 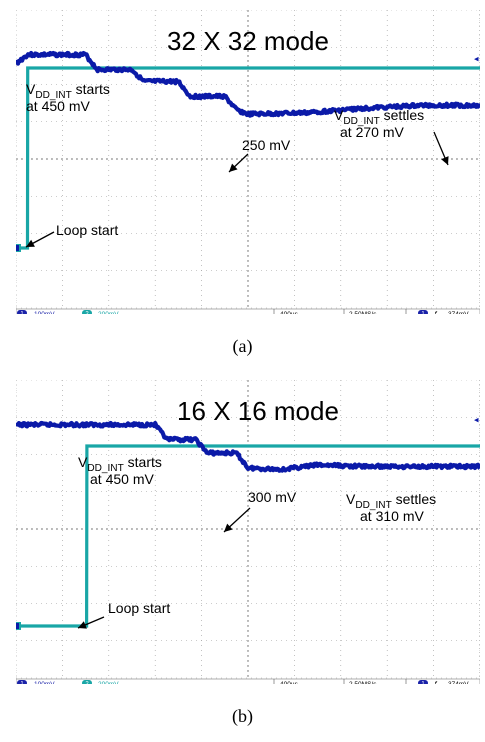 I want to click on chart-title: 32 X 32 mode, so click(x=248, y=41).